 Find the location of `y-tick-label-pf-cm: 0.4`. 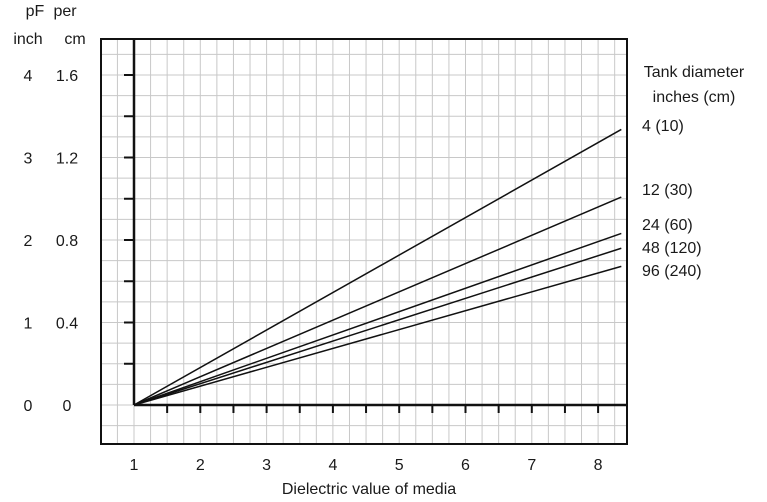

y-tick-label-pf-cm: 0.4 is located at coordinates (67, 324).